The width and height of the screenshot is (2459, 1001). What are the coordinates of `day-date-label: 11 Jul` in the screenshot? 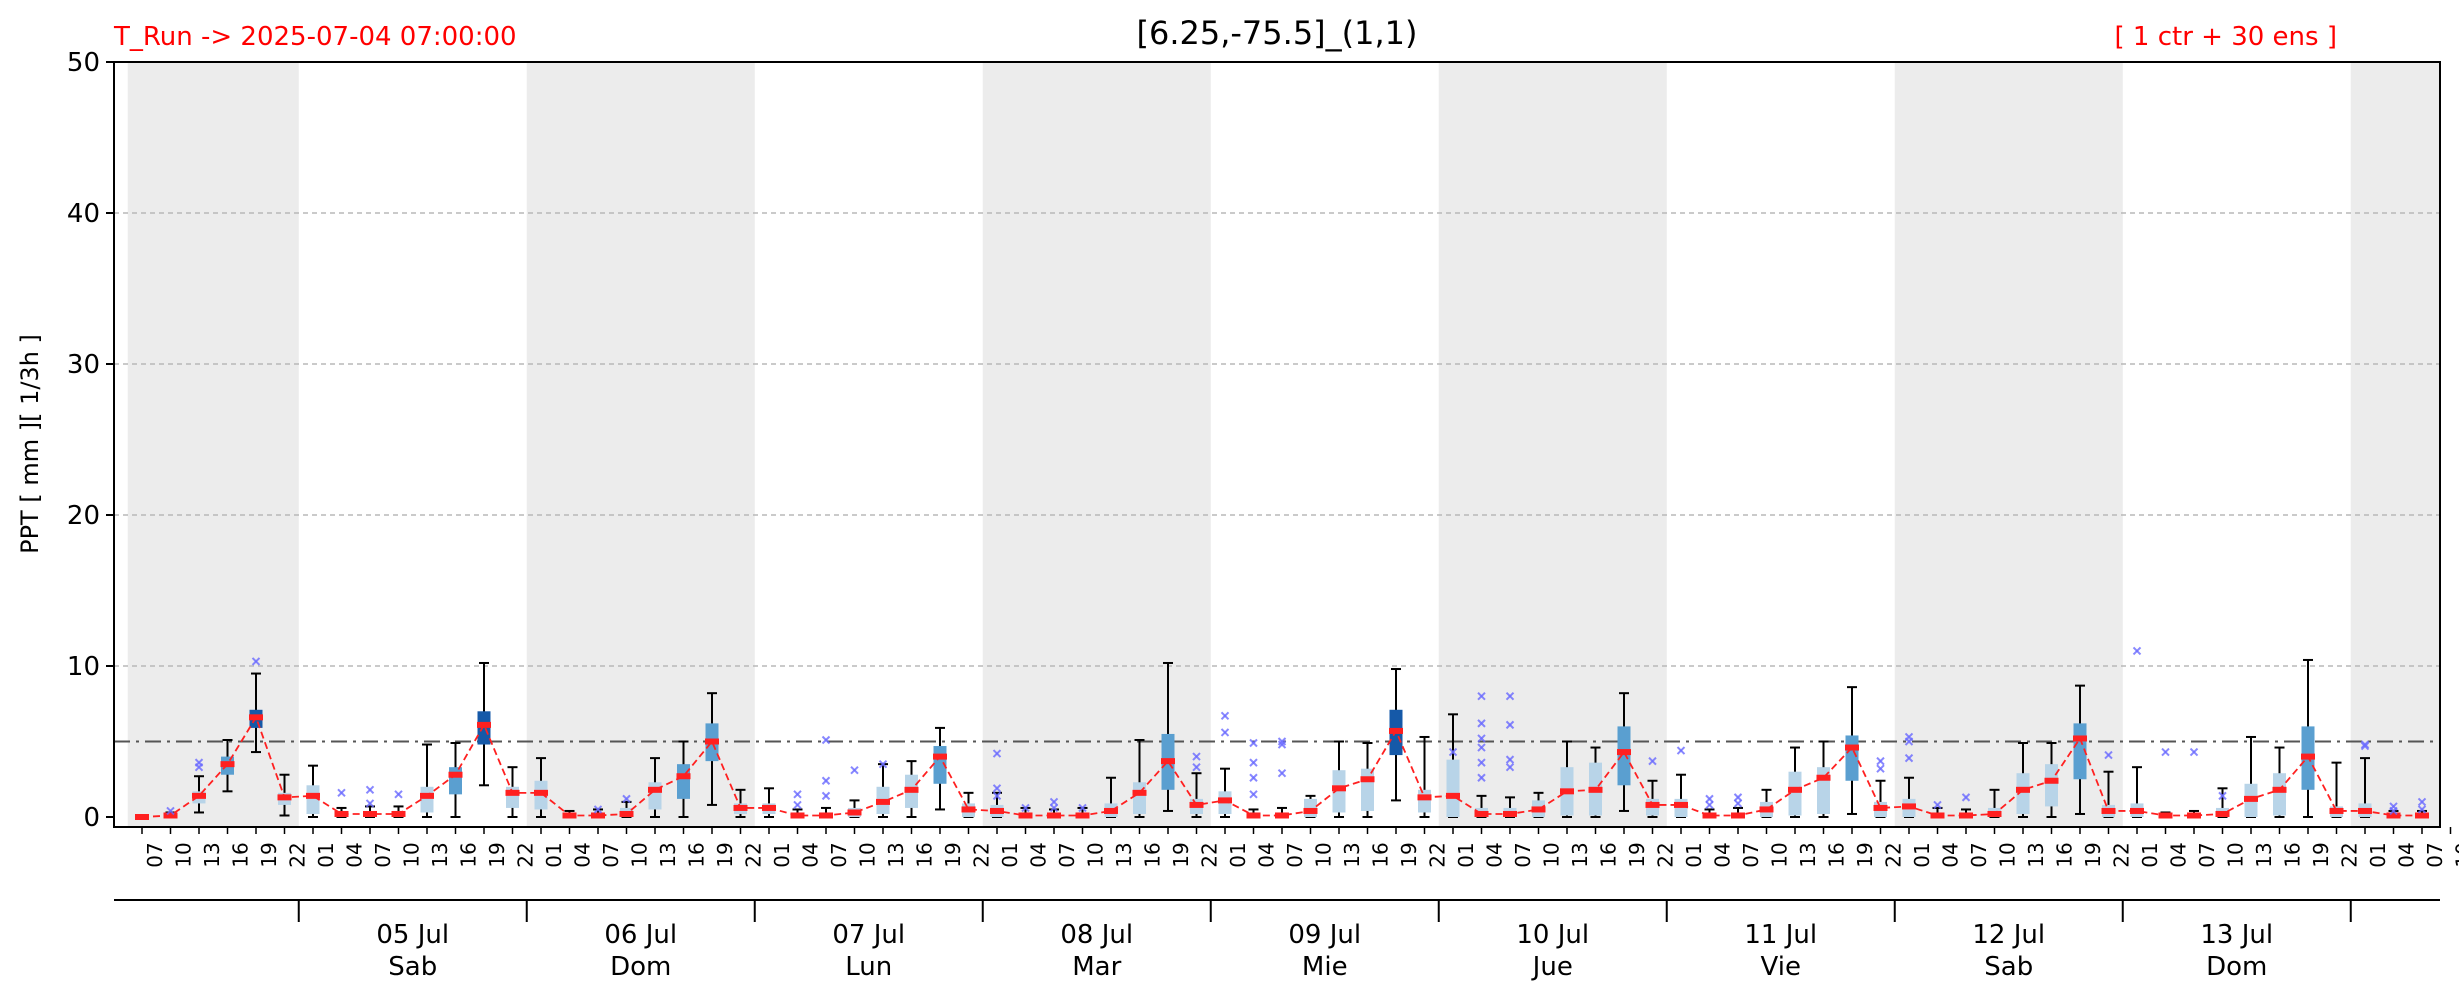 It's located at (1780, 935).